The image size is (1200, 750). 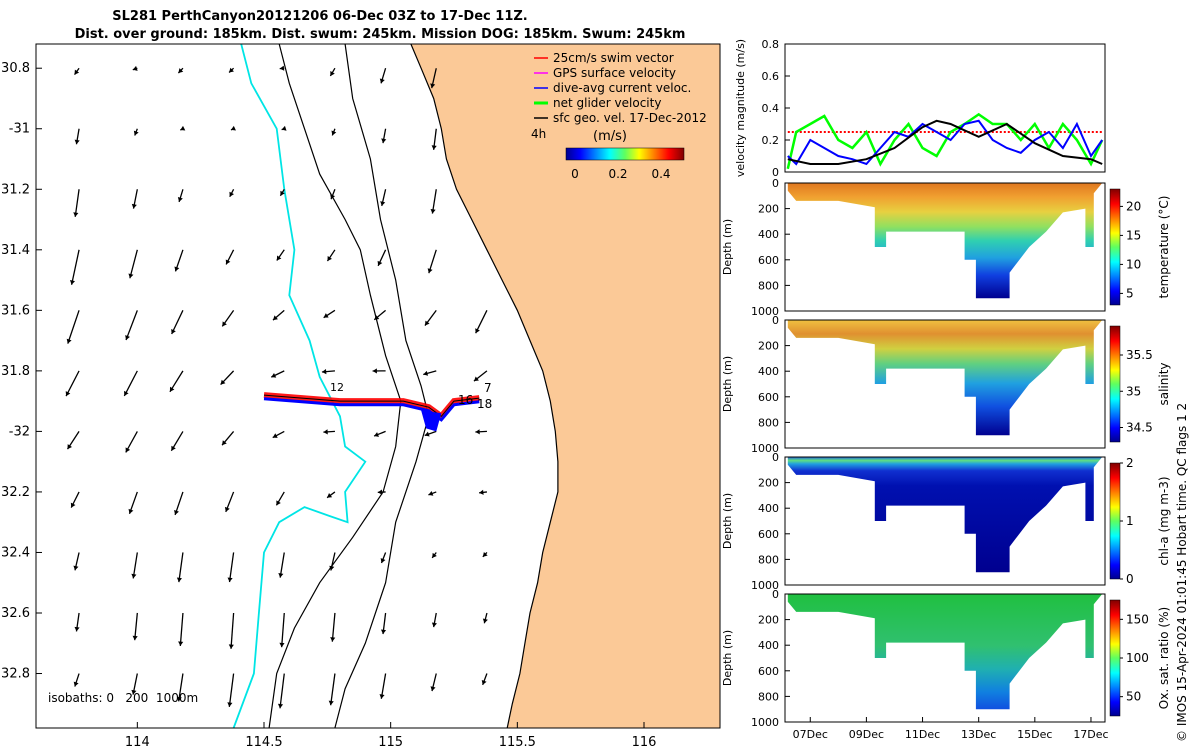 What do you see at coordinates (727, 658) in the screenshot?
I see `oxygen-y-axis-label: Depth (m)` at bounding box center [727, 658].